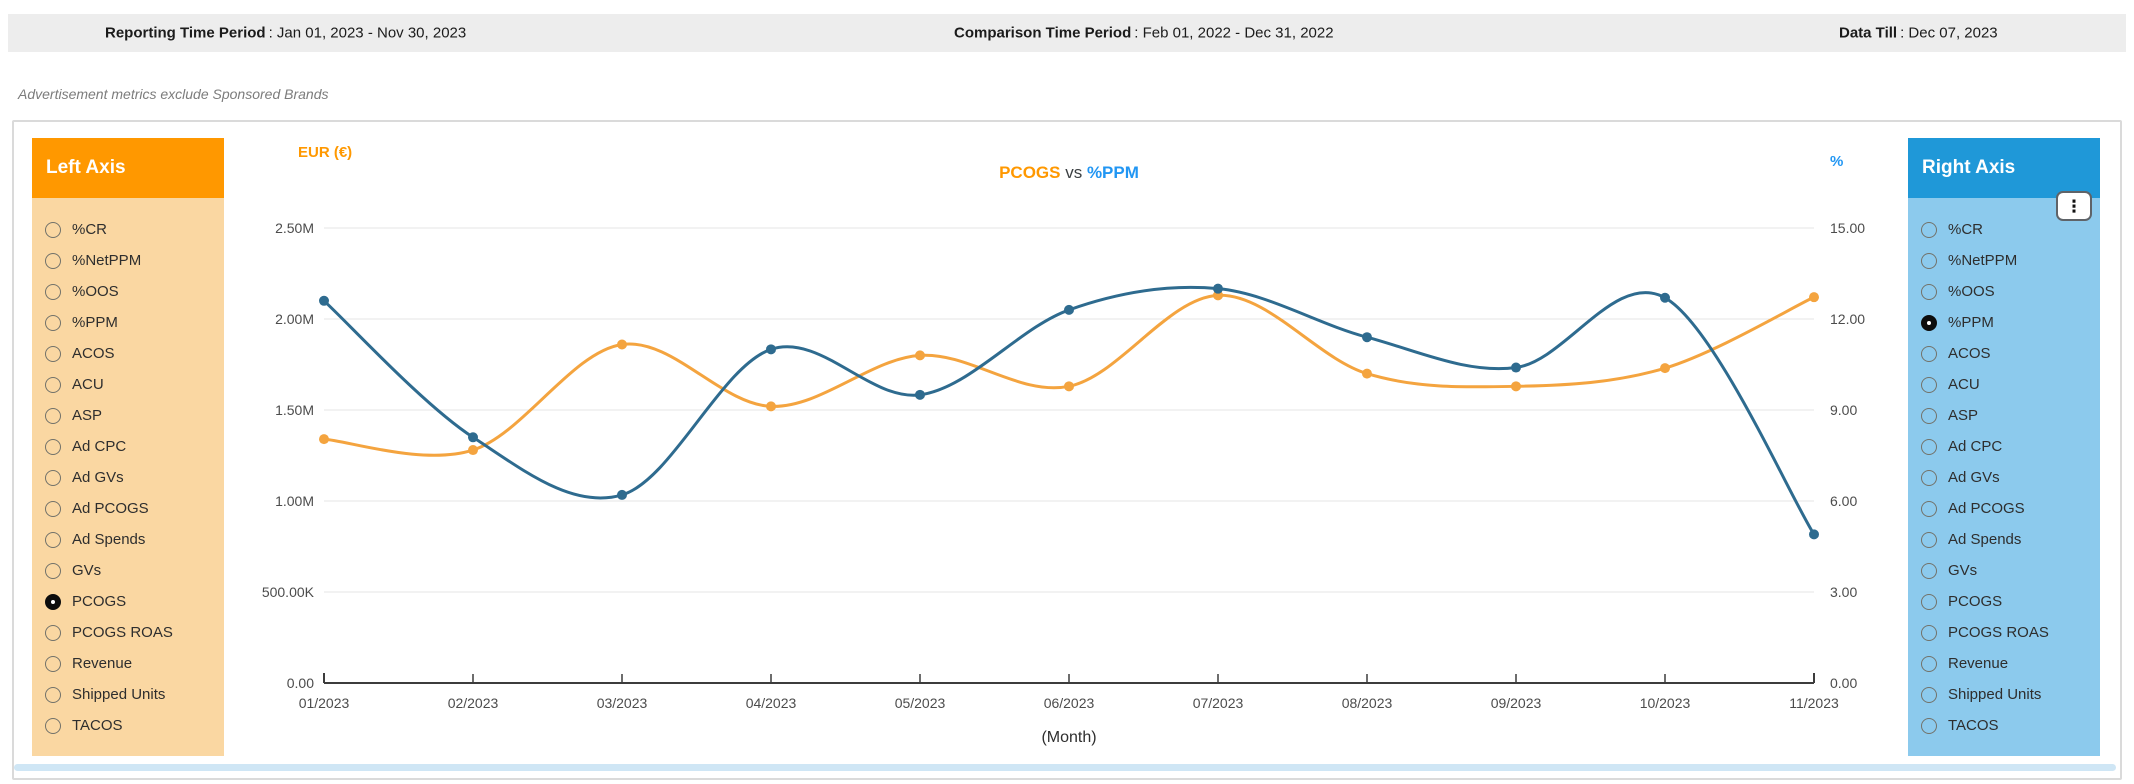 The width and height of the screenshot is (2134, 784). What do you see at coordinates (128, 663) in the screenshot?
I see `left-axis-option-revenue: Revenue` at bounding box center [128, 663].